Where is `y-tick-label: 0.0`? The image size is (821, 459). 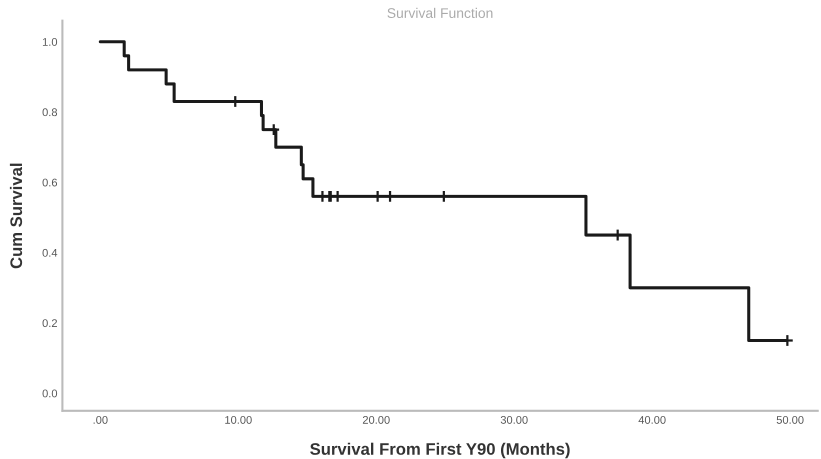
y-tick-label: 0.0 is located at coordinates (50, 394).